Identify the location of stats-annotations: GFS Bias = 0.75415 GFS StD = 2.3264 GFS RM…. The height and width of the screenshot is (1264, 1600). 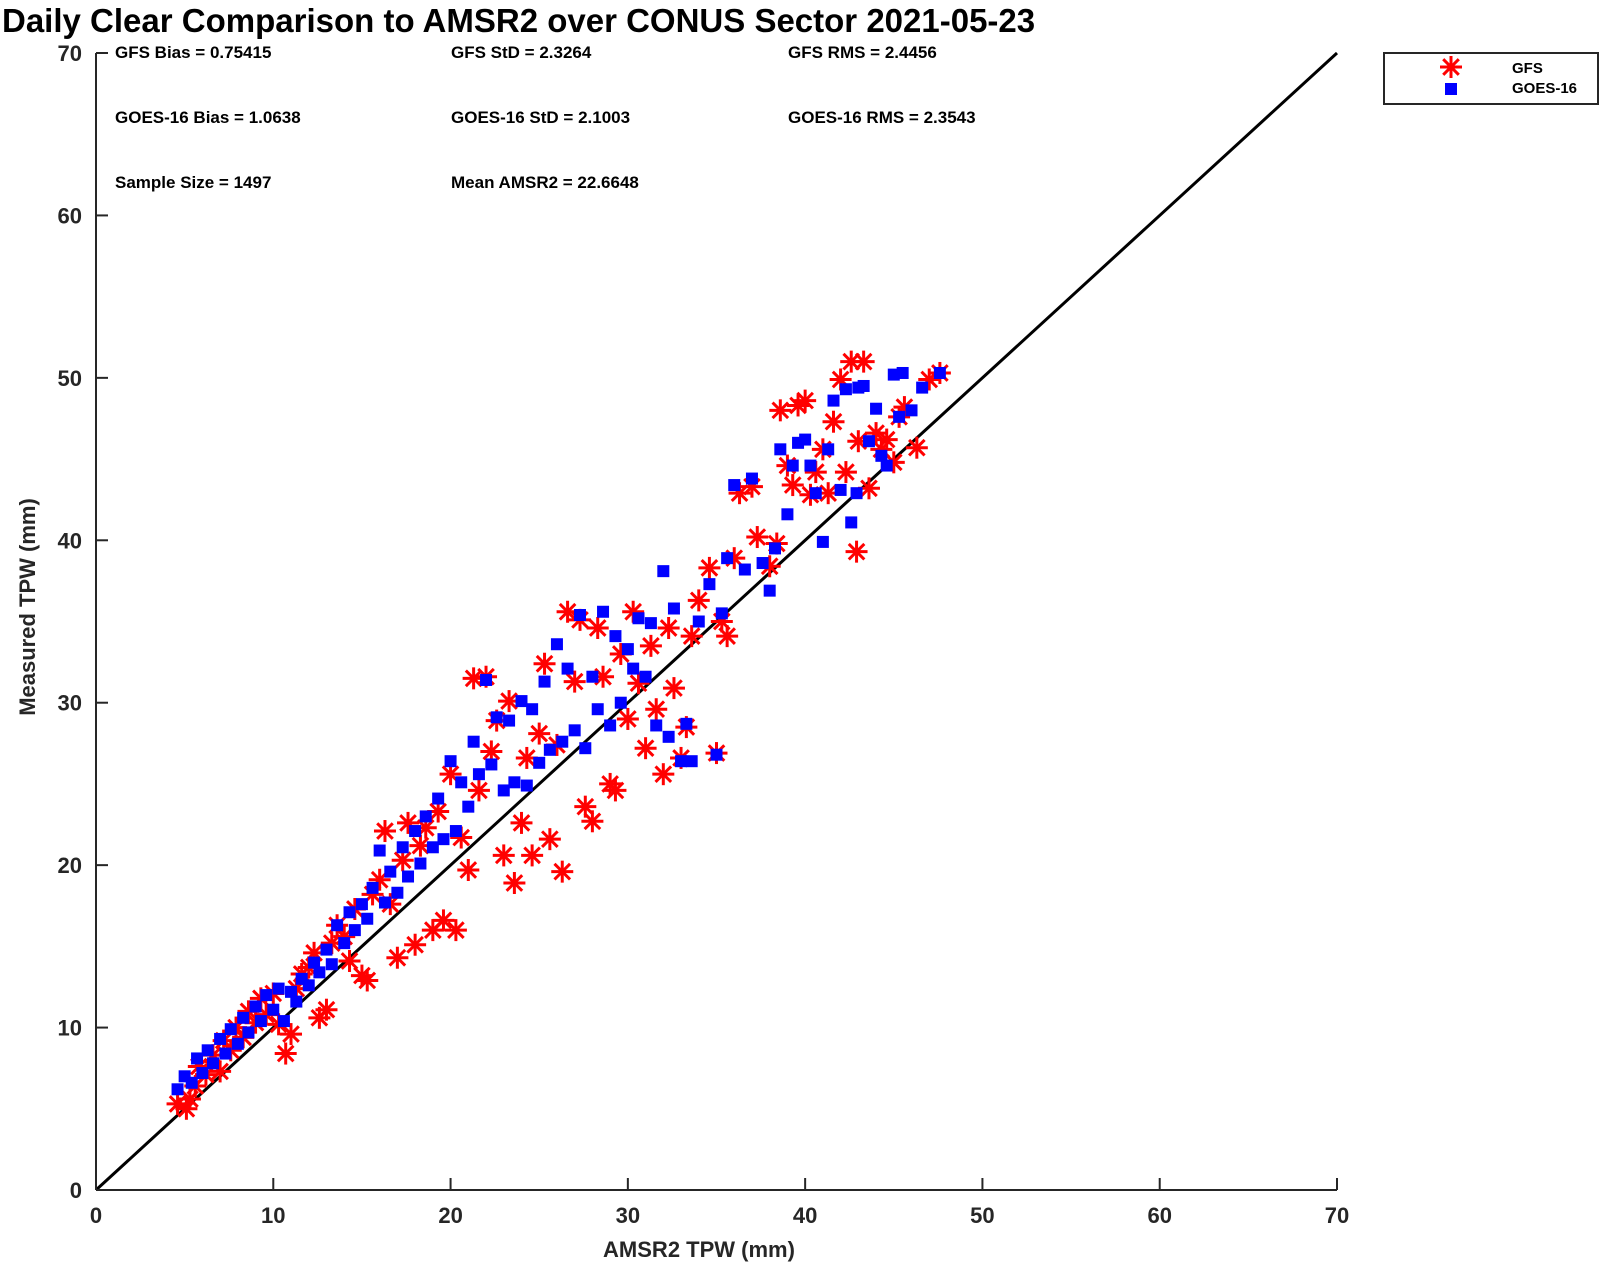
(545, 117).